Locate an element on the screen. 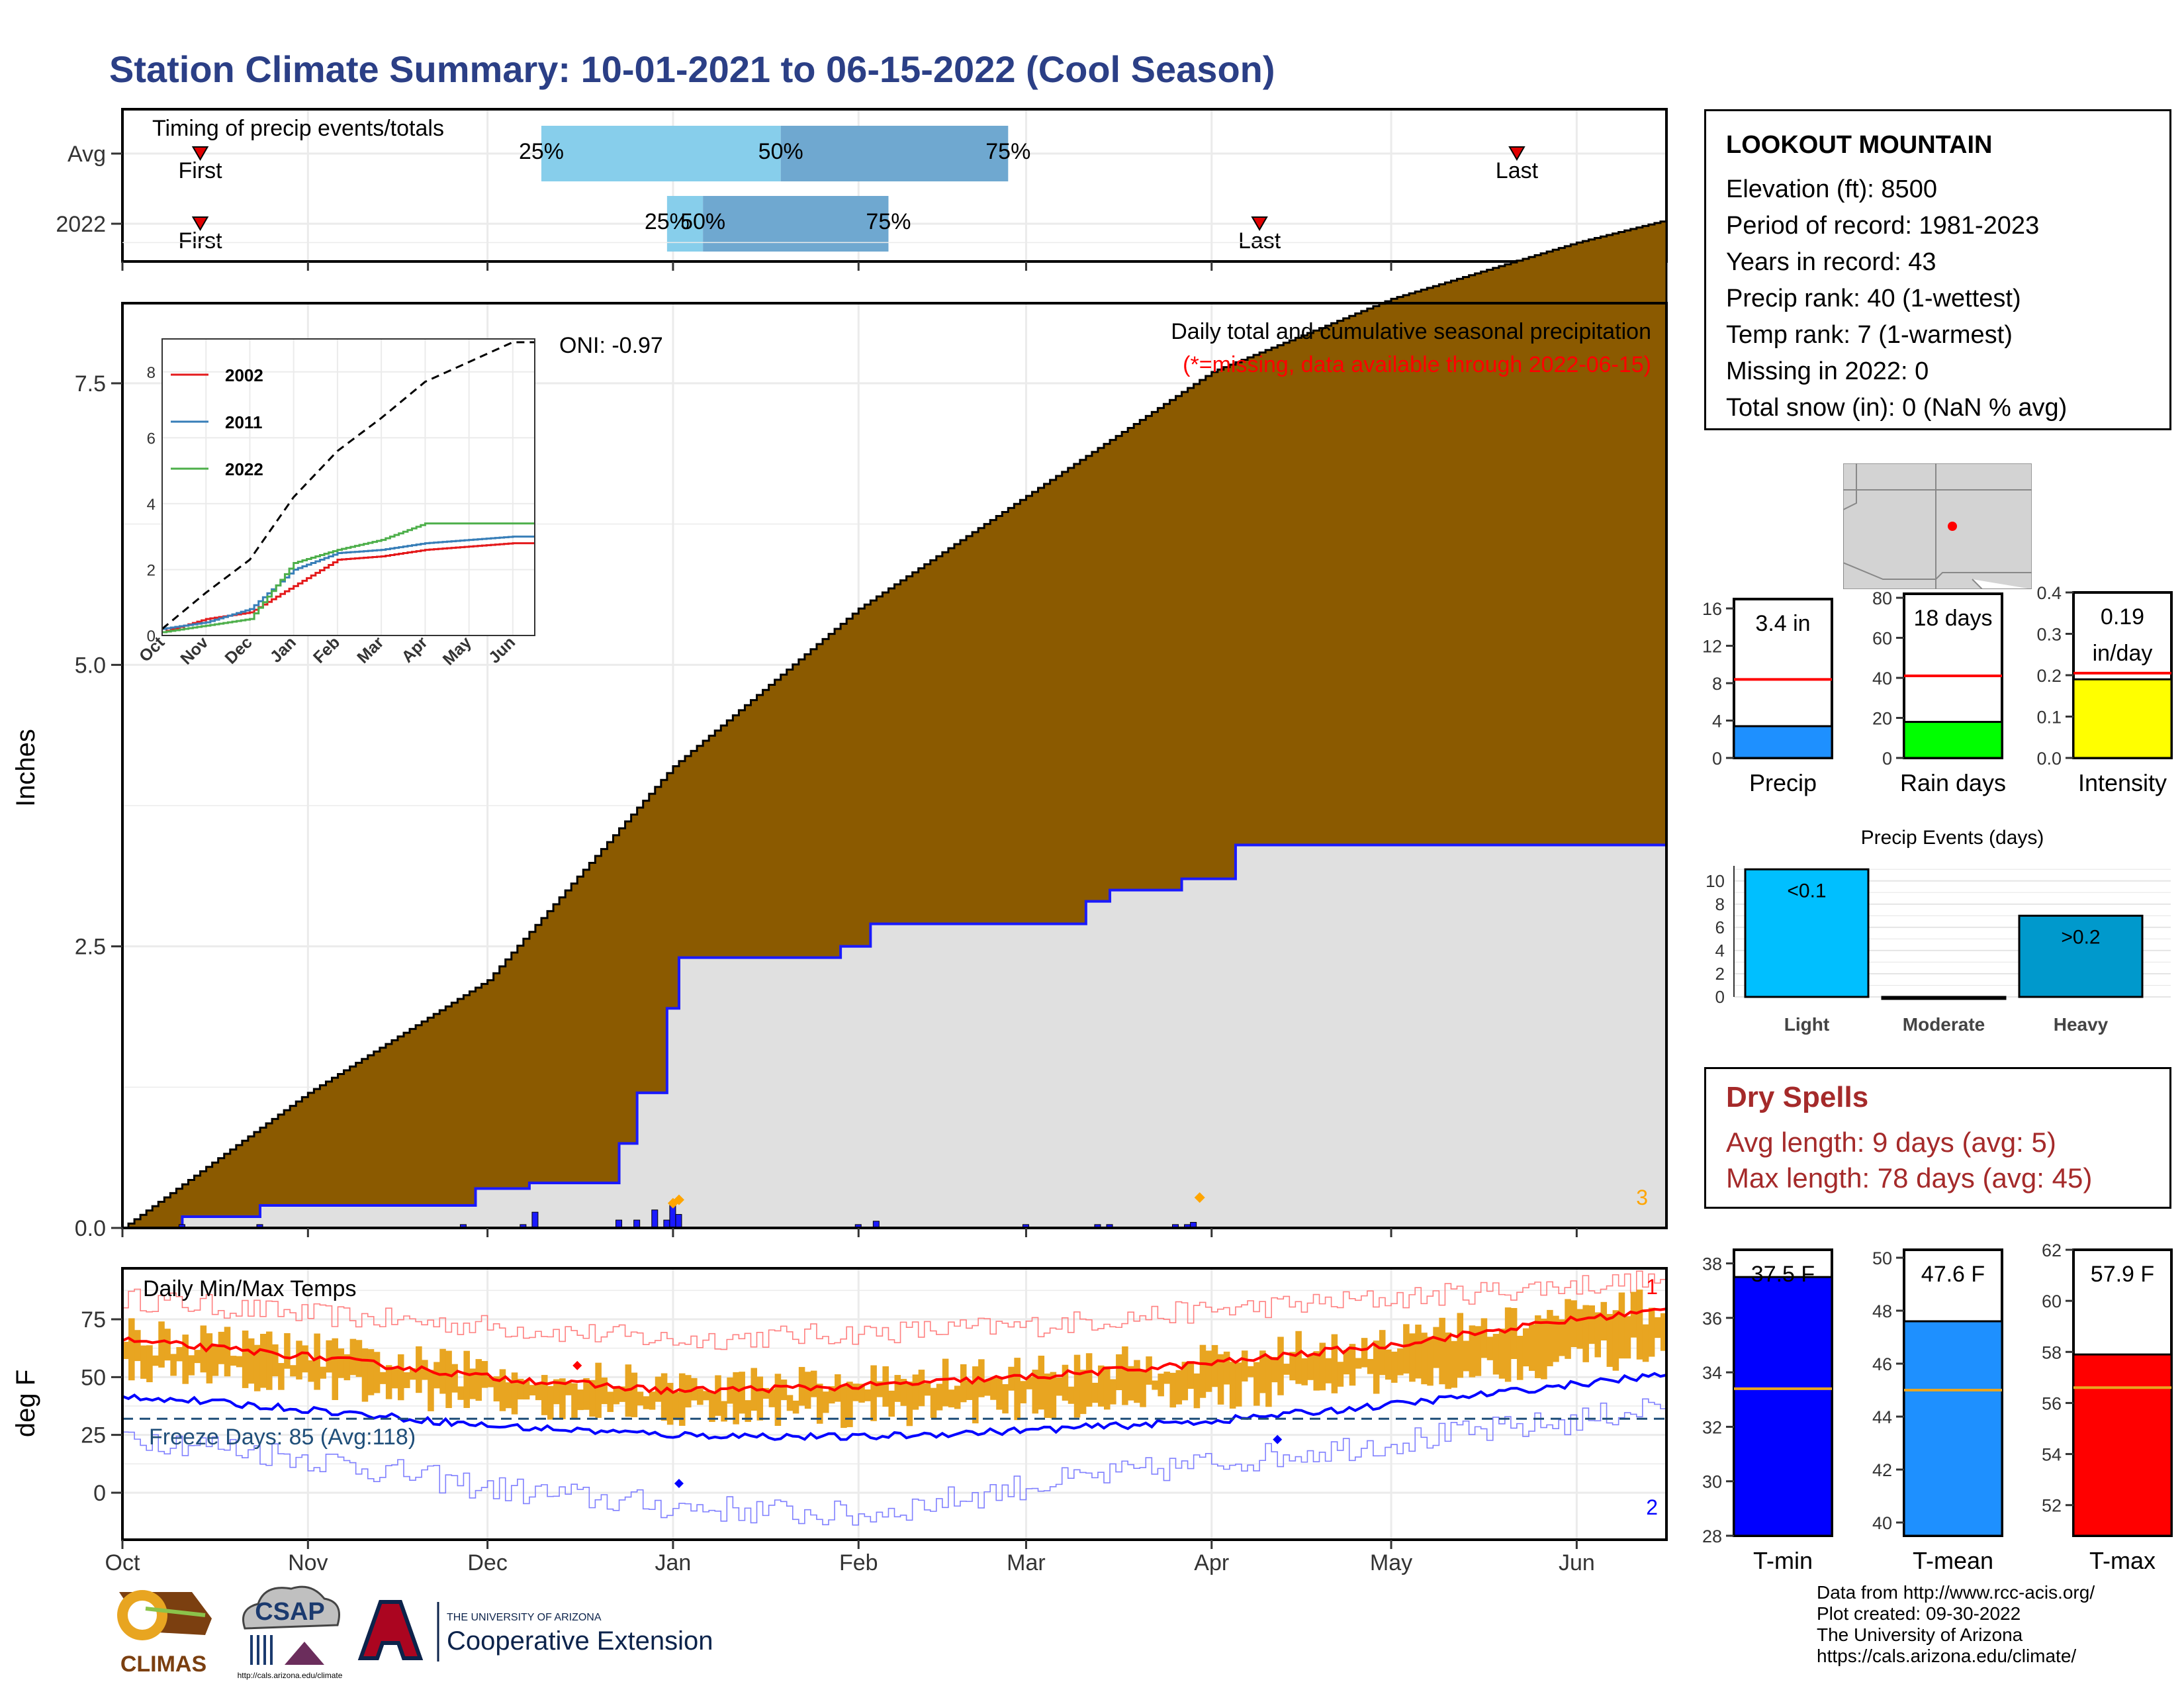  temp-corner-top: 1 is located at coordinates (1652, 1287).